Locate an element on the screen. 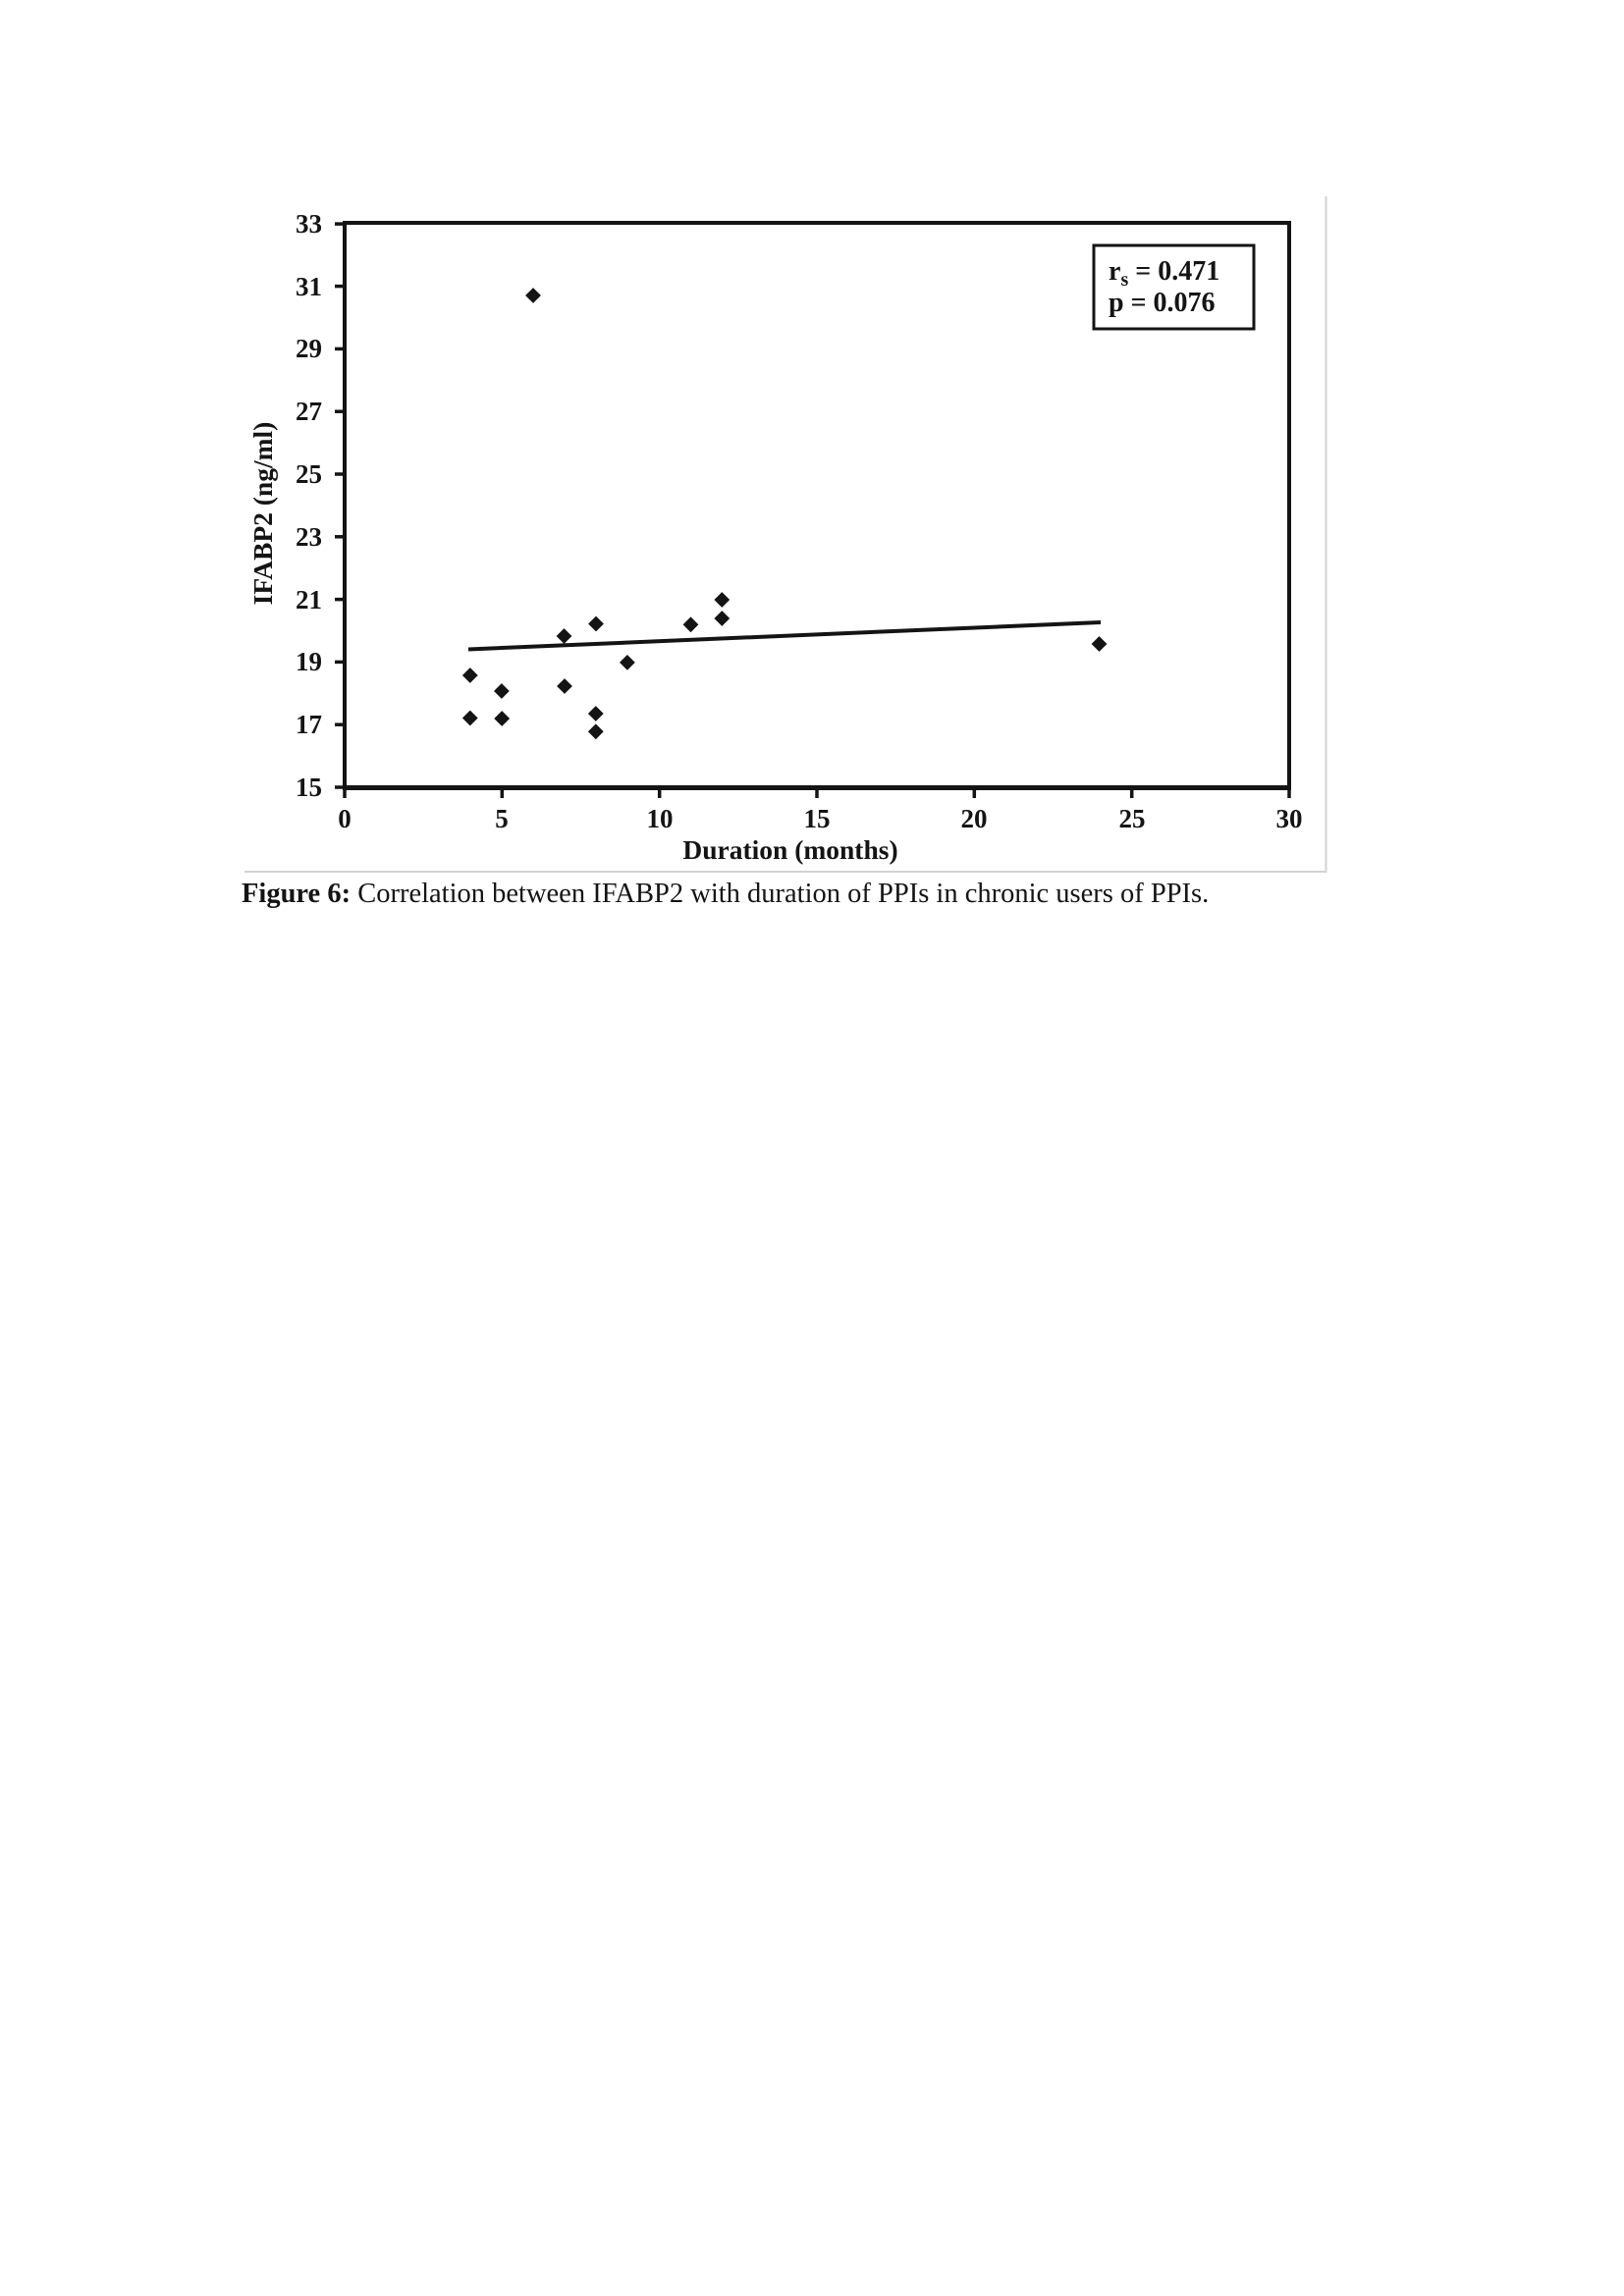 The height and width of the screenshot is (2296, 1624). svg-text: 20 is located at coordinates (974, 818).